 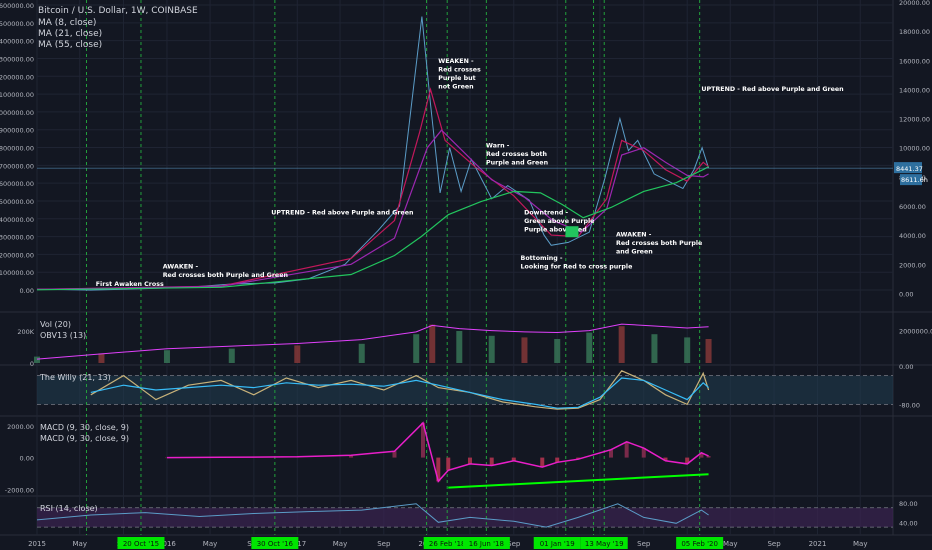 What do you see at coordinates (70, 34) in the screenshot?
I see `ma-21-label: MA (21, close)` at bounding box center [70, 34].